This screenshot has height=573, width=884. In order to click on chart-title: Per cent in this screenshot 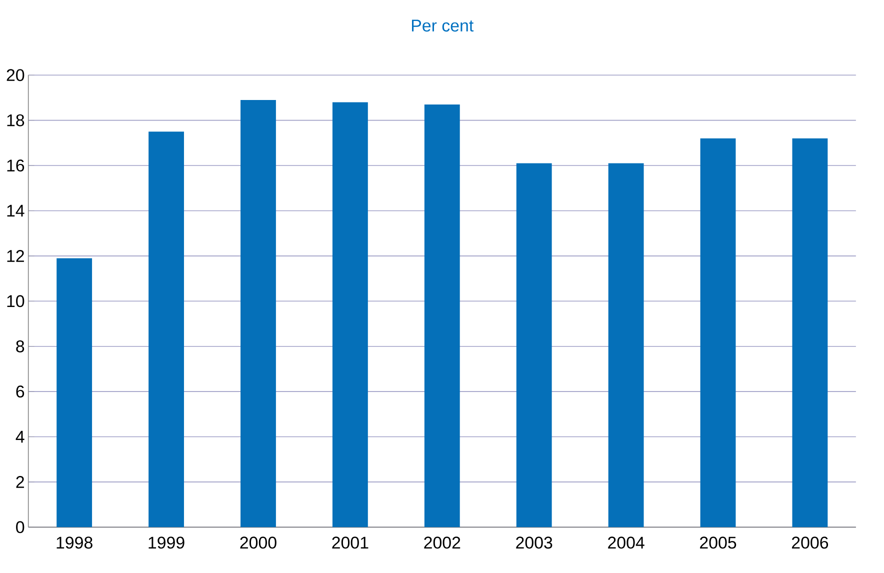, I will do `click(443, 26)`.